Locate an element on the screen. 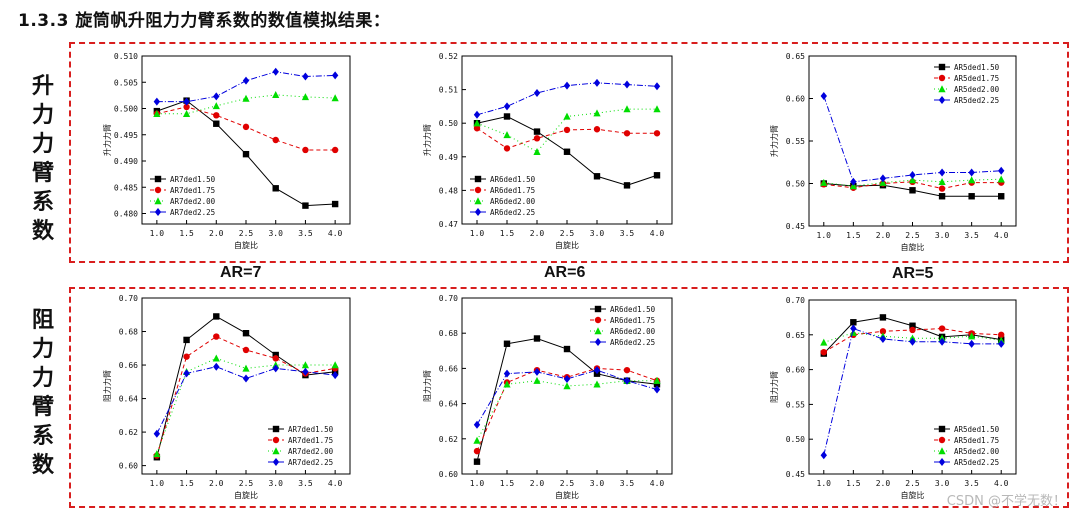 The width and height of the screenshot is (1084, 513). legend: AR7ded1.50 AR7ded1.75 AR7ded2.00 AR7ded2.25 is located at coordinates (301, 446).